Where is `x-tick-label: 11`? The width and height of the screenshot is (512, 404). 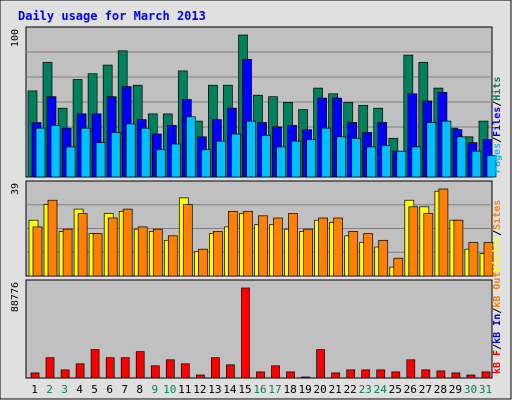 x-tick-label: 11 is located at coordinates (184, 389).